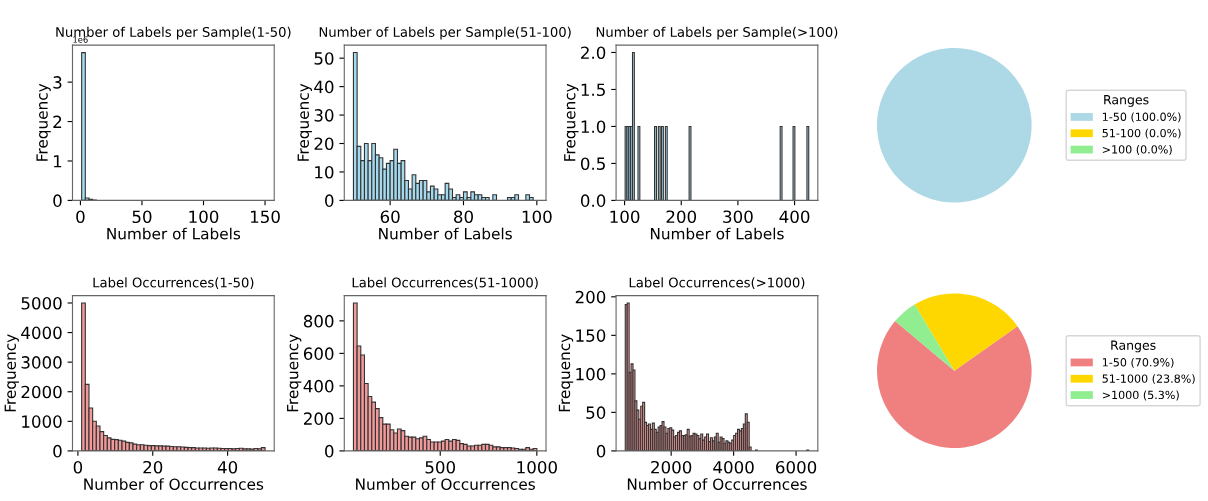 The height and width of the screenshot is (501, 1208). Describe the element at coordinates (324, 172) in the screenshot. I see `y-tick-label: 10` at that location.